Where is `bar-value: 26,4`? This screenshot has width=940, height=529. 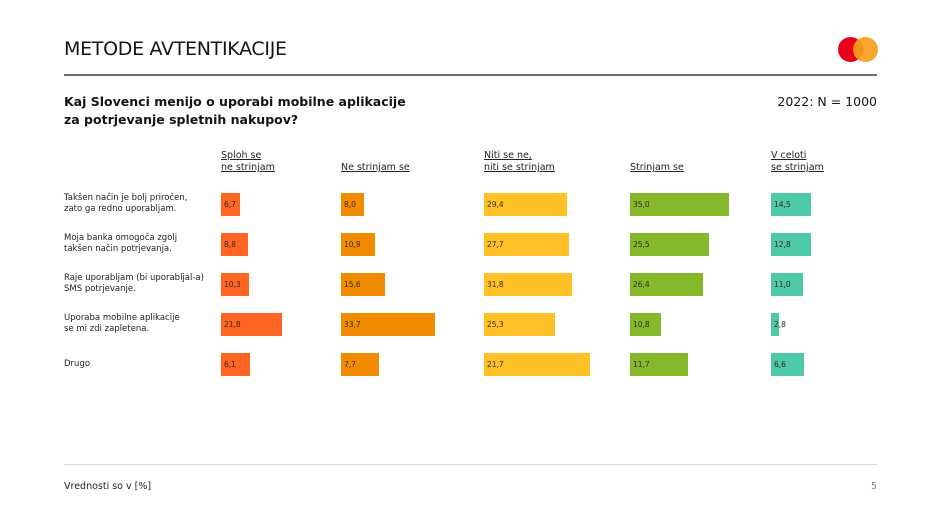
bar-value: 26,4 is located at coordinates (666, 284).